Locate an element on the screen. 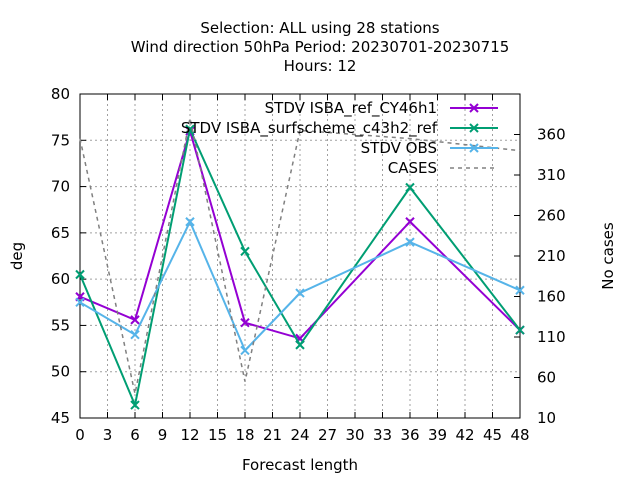 This screenshot has height=480, width=640. y2-axis-label: No cases is located at coordinates (608, 256).